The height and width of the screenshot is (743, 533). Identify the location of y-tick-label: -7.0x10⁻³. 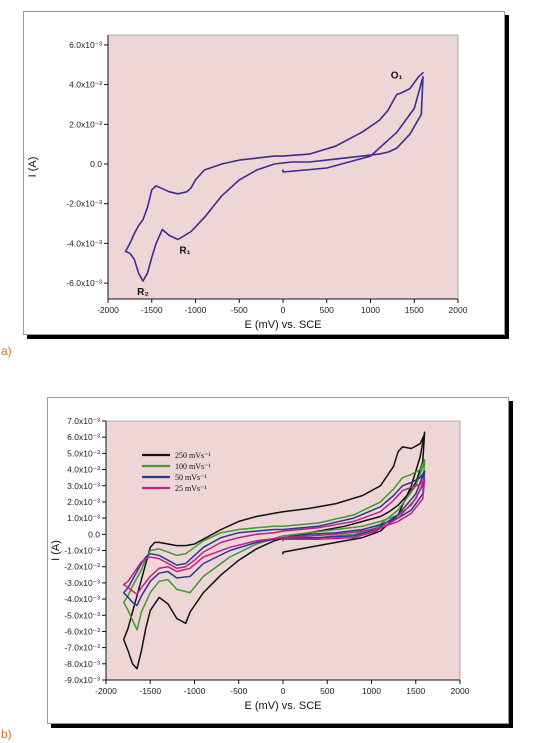
(82, 648).